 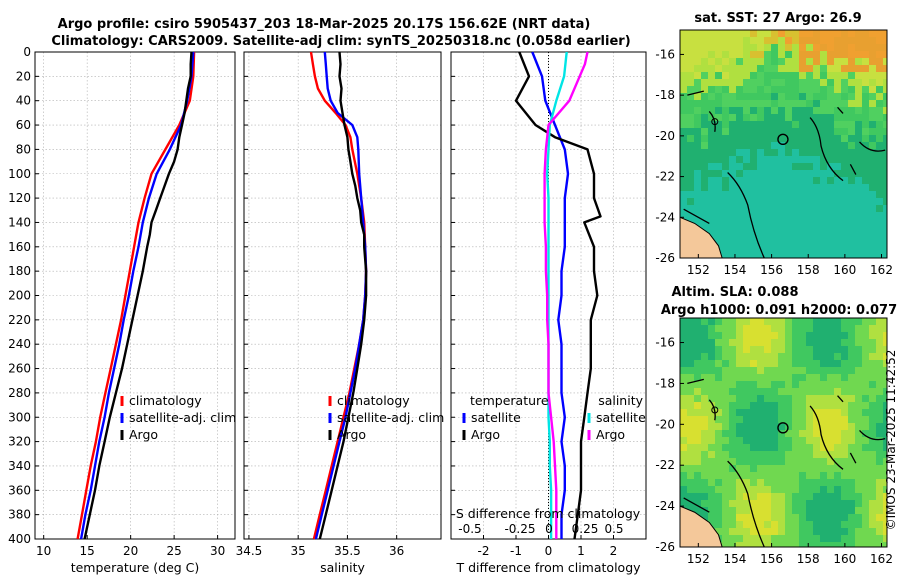 What do you see at coordinates (347, 551) in the screenshot?
I see `x-tick-label: 35.5` at bounding box center [347, 551].